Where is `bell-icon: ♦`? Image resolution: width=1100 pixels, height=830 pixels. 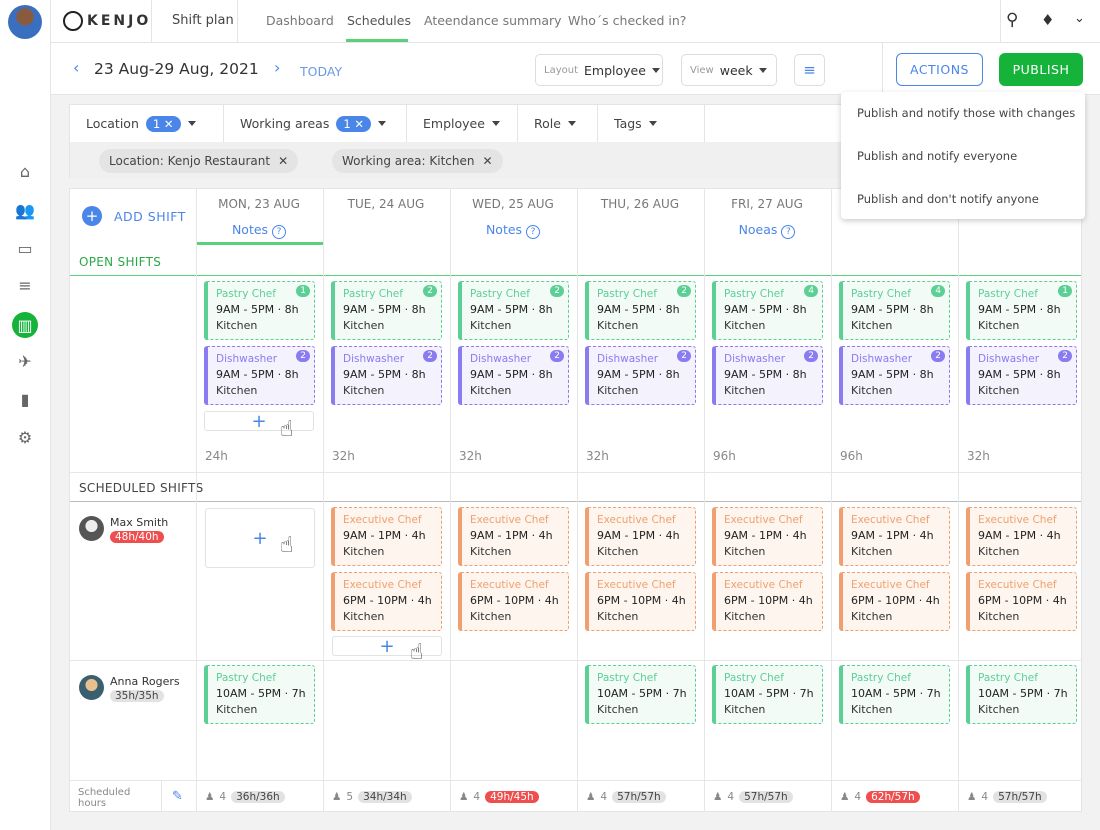
bell-icon: ♦ is located at coordinates (1048, 20).